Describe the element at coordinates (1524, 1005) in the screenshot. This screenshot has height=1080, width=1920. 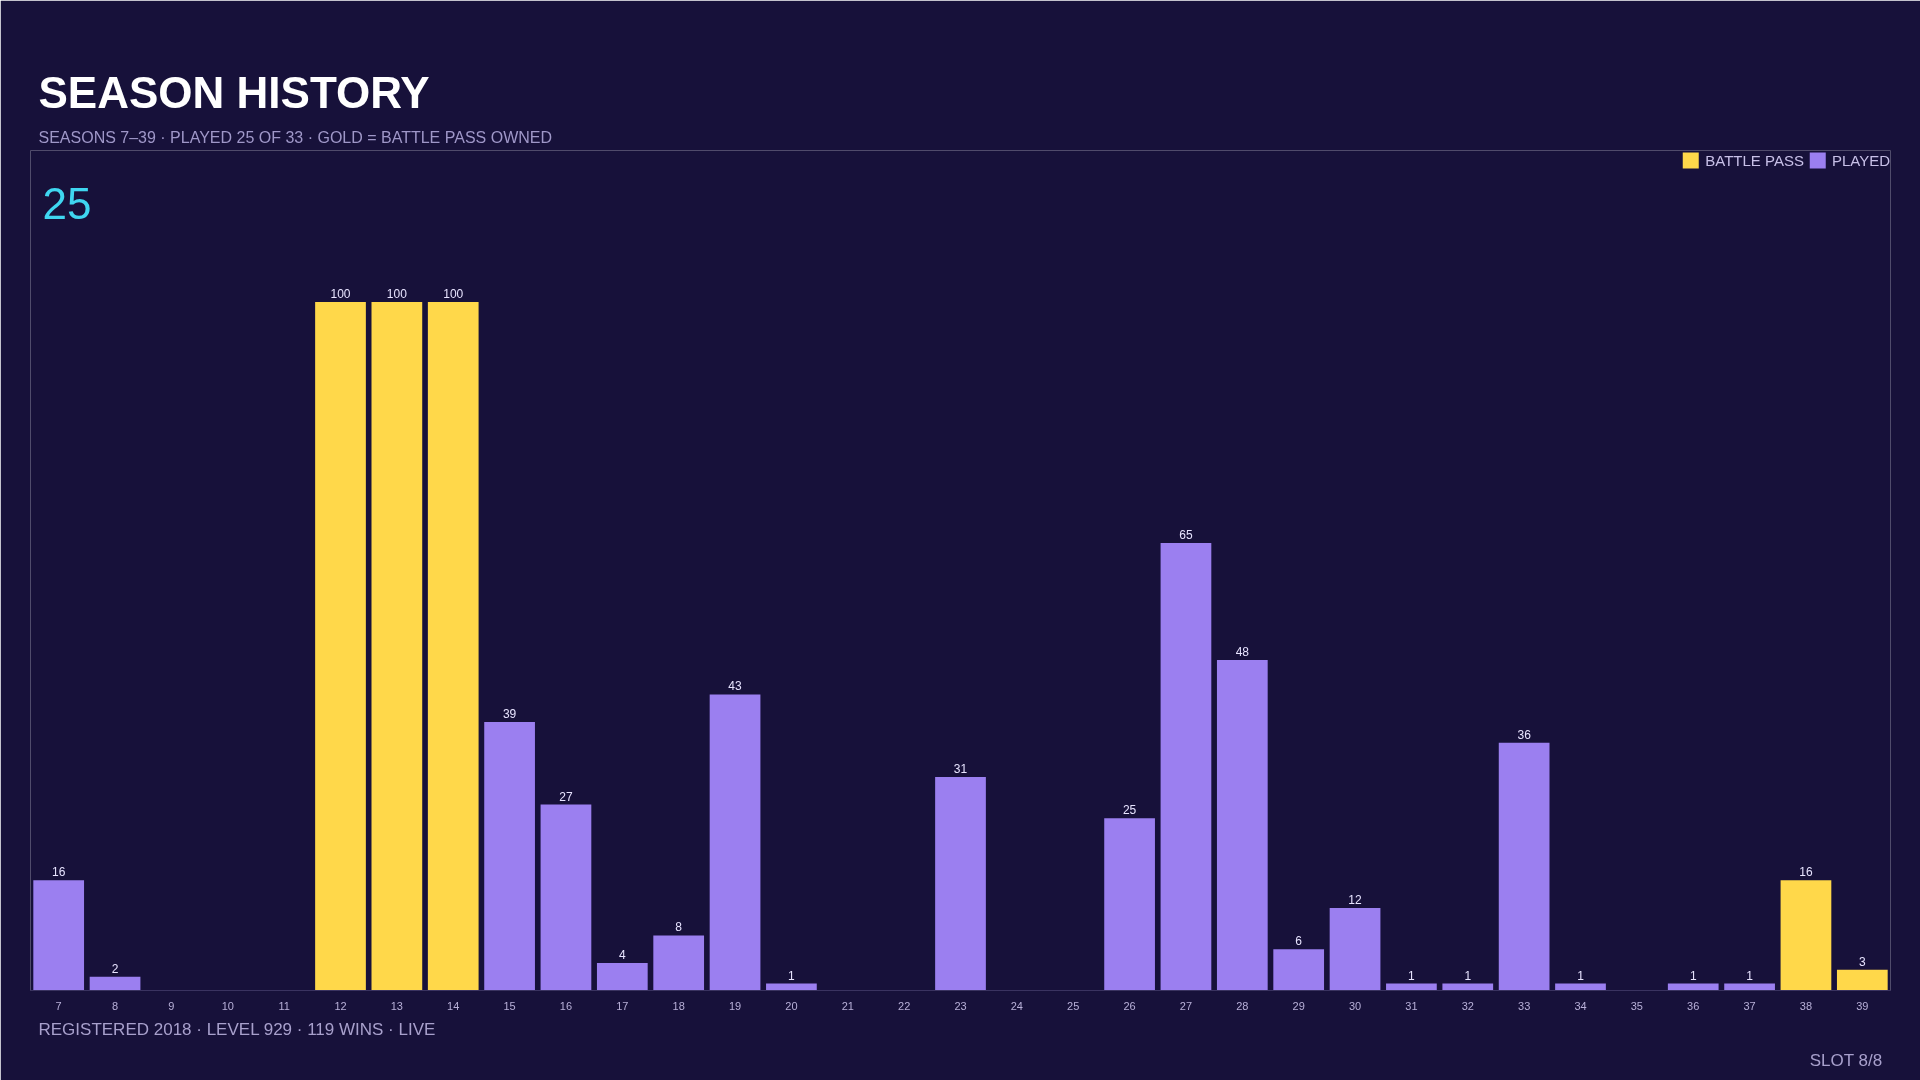
I see `x-tick-label: 33` at that location.